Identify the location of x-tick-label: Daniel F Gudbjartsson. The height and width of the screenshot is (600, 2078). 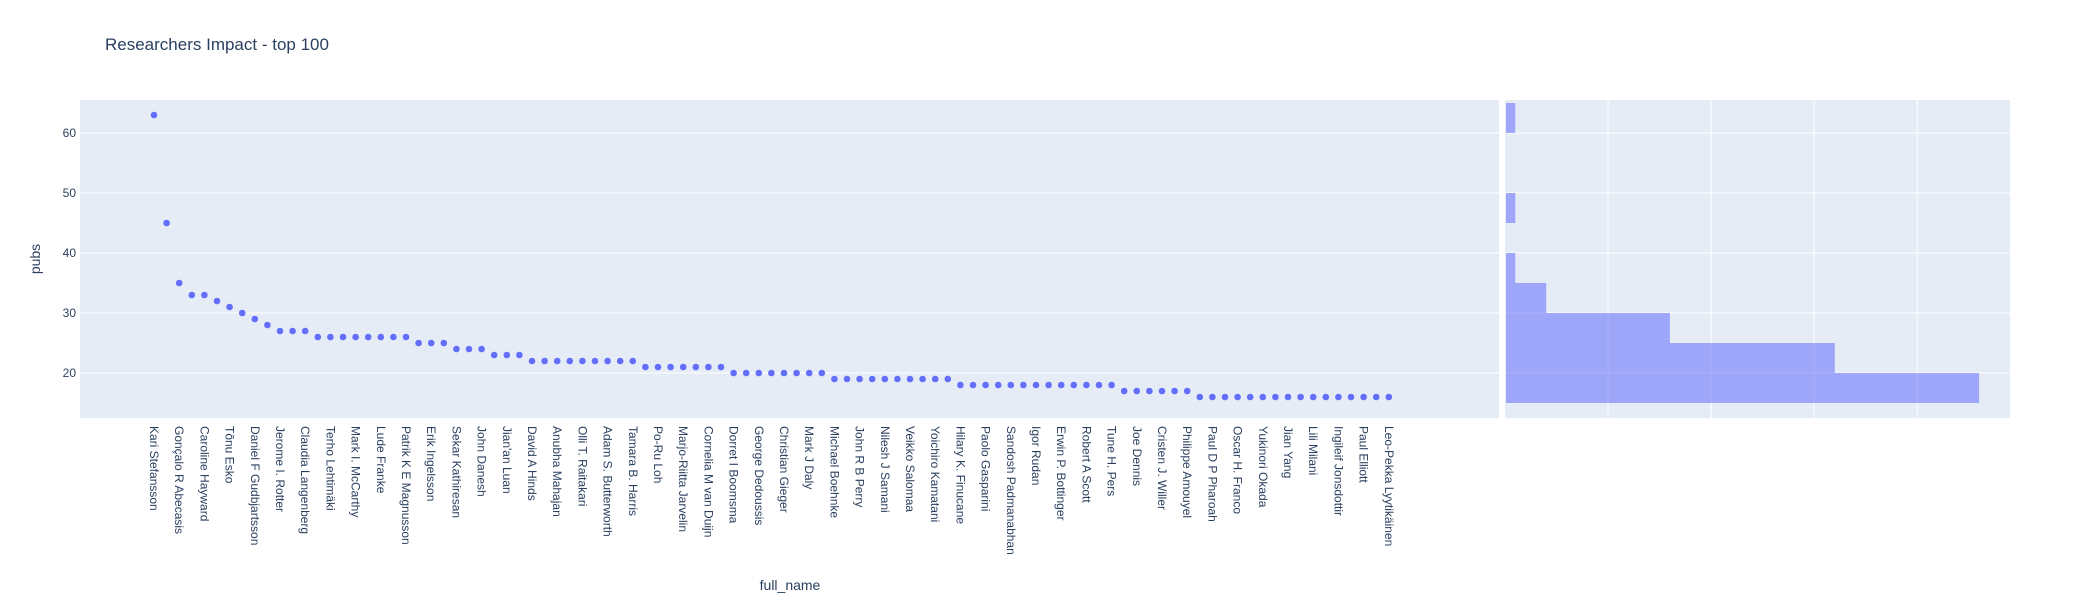
(255, 485).